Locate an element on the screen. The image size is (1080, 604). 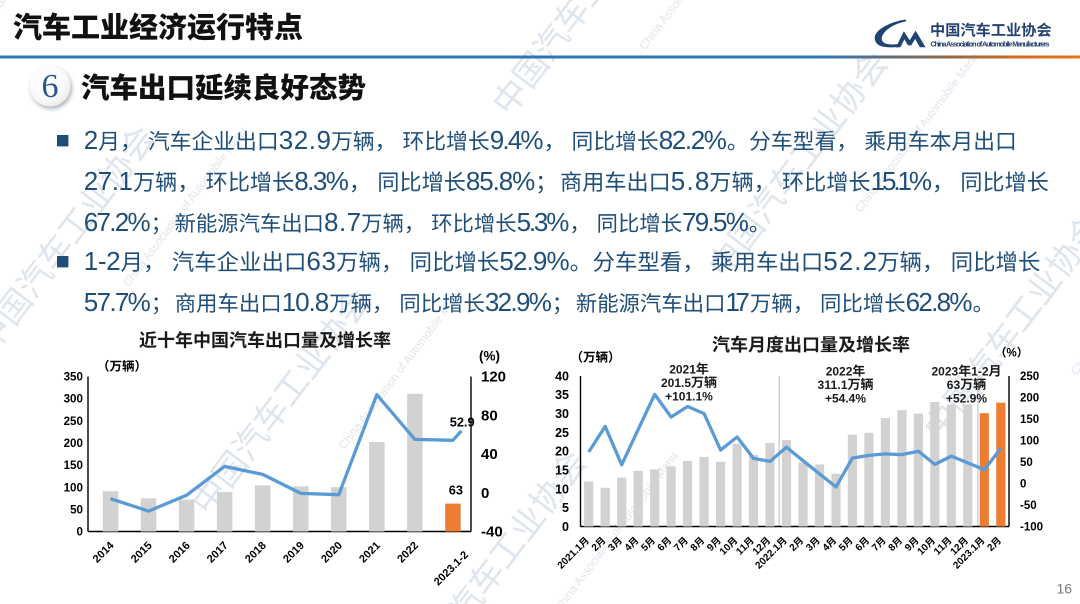
svg-text: 25 is located at coordinates (562, 433).